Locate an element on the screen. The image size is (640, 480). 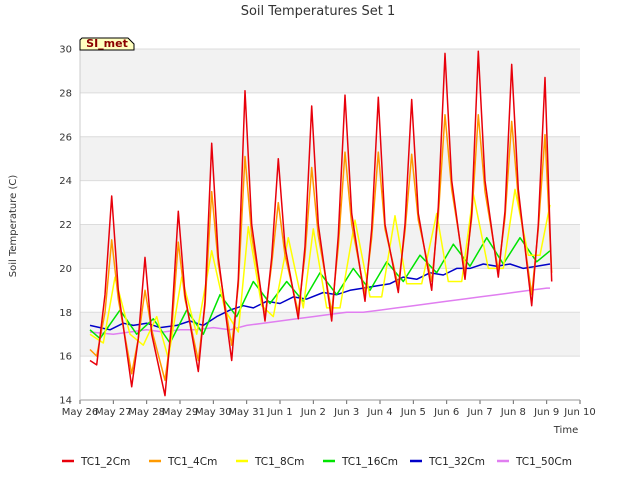
y-tick-label: 20 is located at coordinates (65, 269).